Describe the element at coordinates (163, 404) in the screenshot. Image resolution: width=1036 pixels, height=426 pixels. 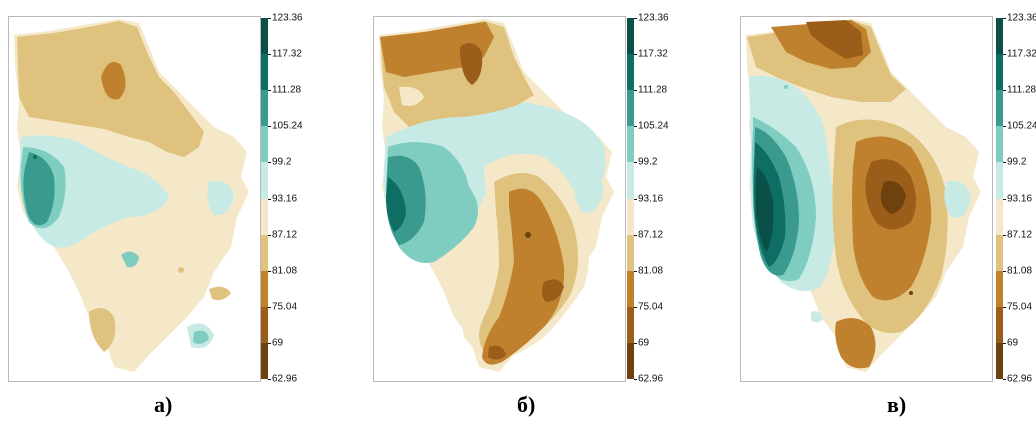
I see `panel-caption-a: а)` at that location.